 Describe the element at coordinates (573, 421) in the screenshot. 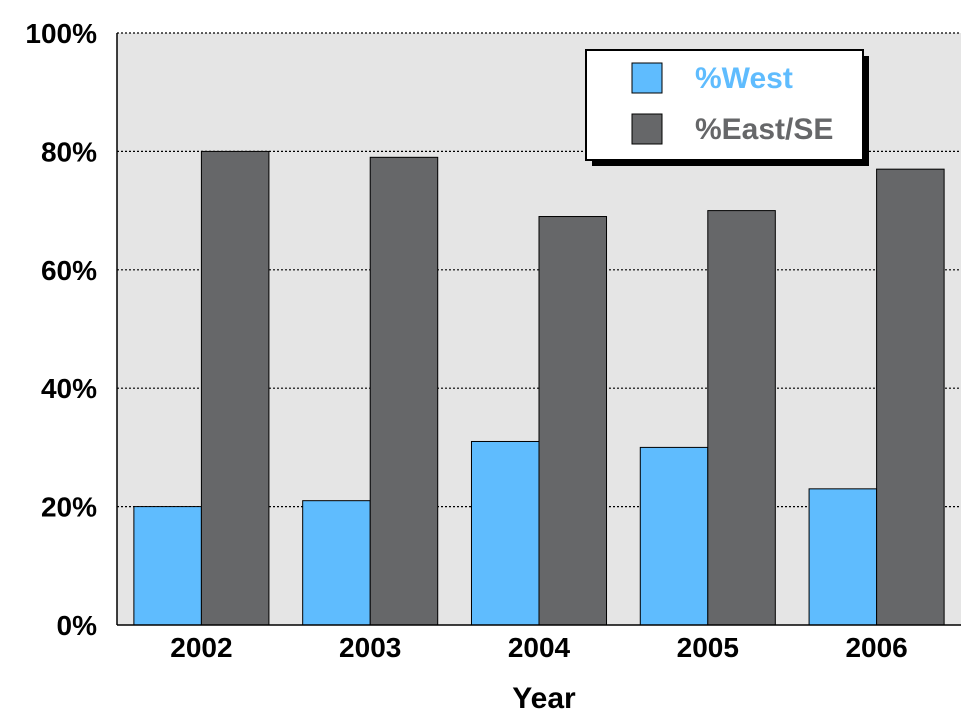

I see `bar-east-se-2004` at that location.